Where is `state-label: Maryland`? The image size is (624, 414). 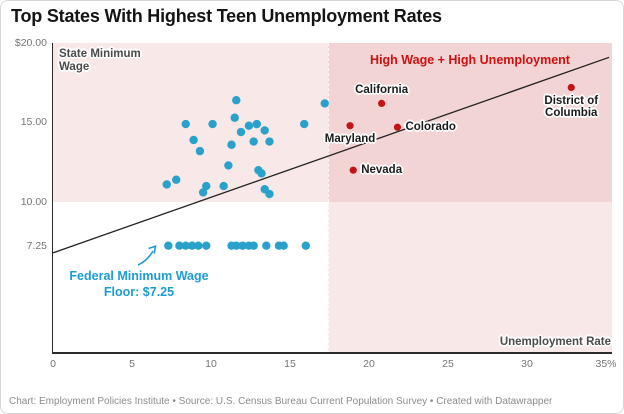
state-label: Maryland is located at coordinates (350, 138).